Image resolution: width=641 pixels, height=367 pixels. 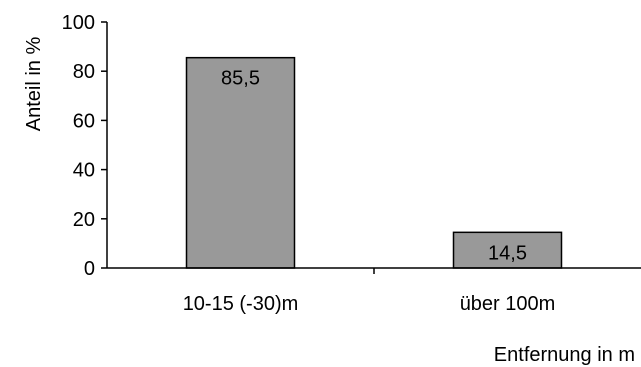 I want to click on x-category-label: über 100m, so click(x=508, y=304).